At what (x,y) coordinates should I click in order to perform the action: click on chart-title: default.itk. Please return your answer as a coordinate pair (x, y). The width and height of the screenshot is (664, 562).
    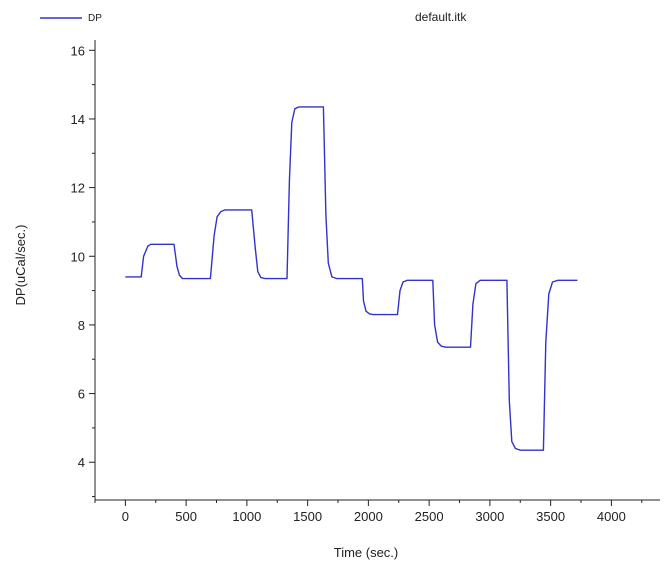
    Looking at the image, I should click on (441, 17).